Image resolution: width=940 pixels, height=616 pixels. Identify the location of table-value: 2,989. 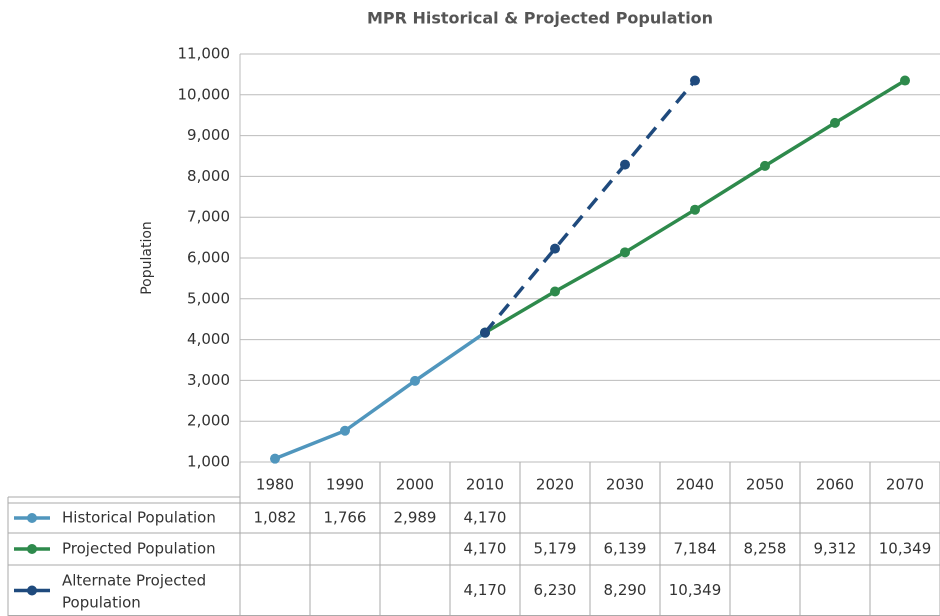
(415, 518).